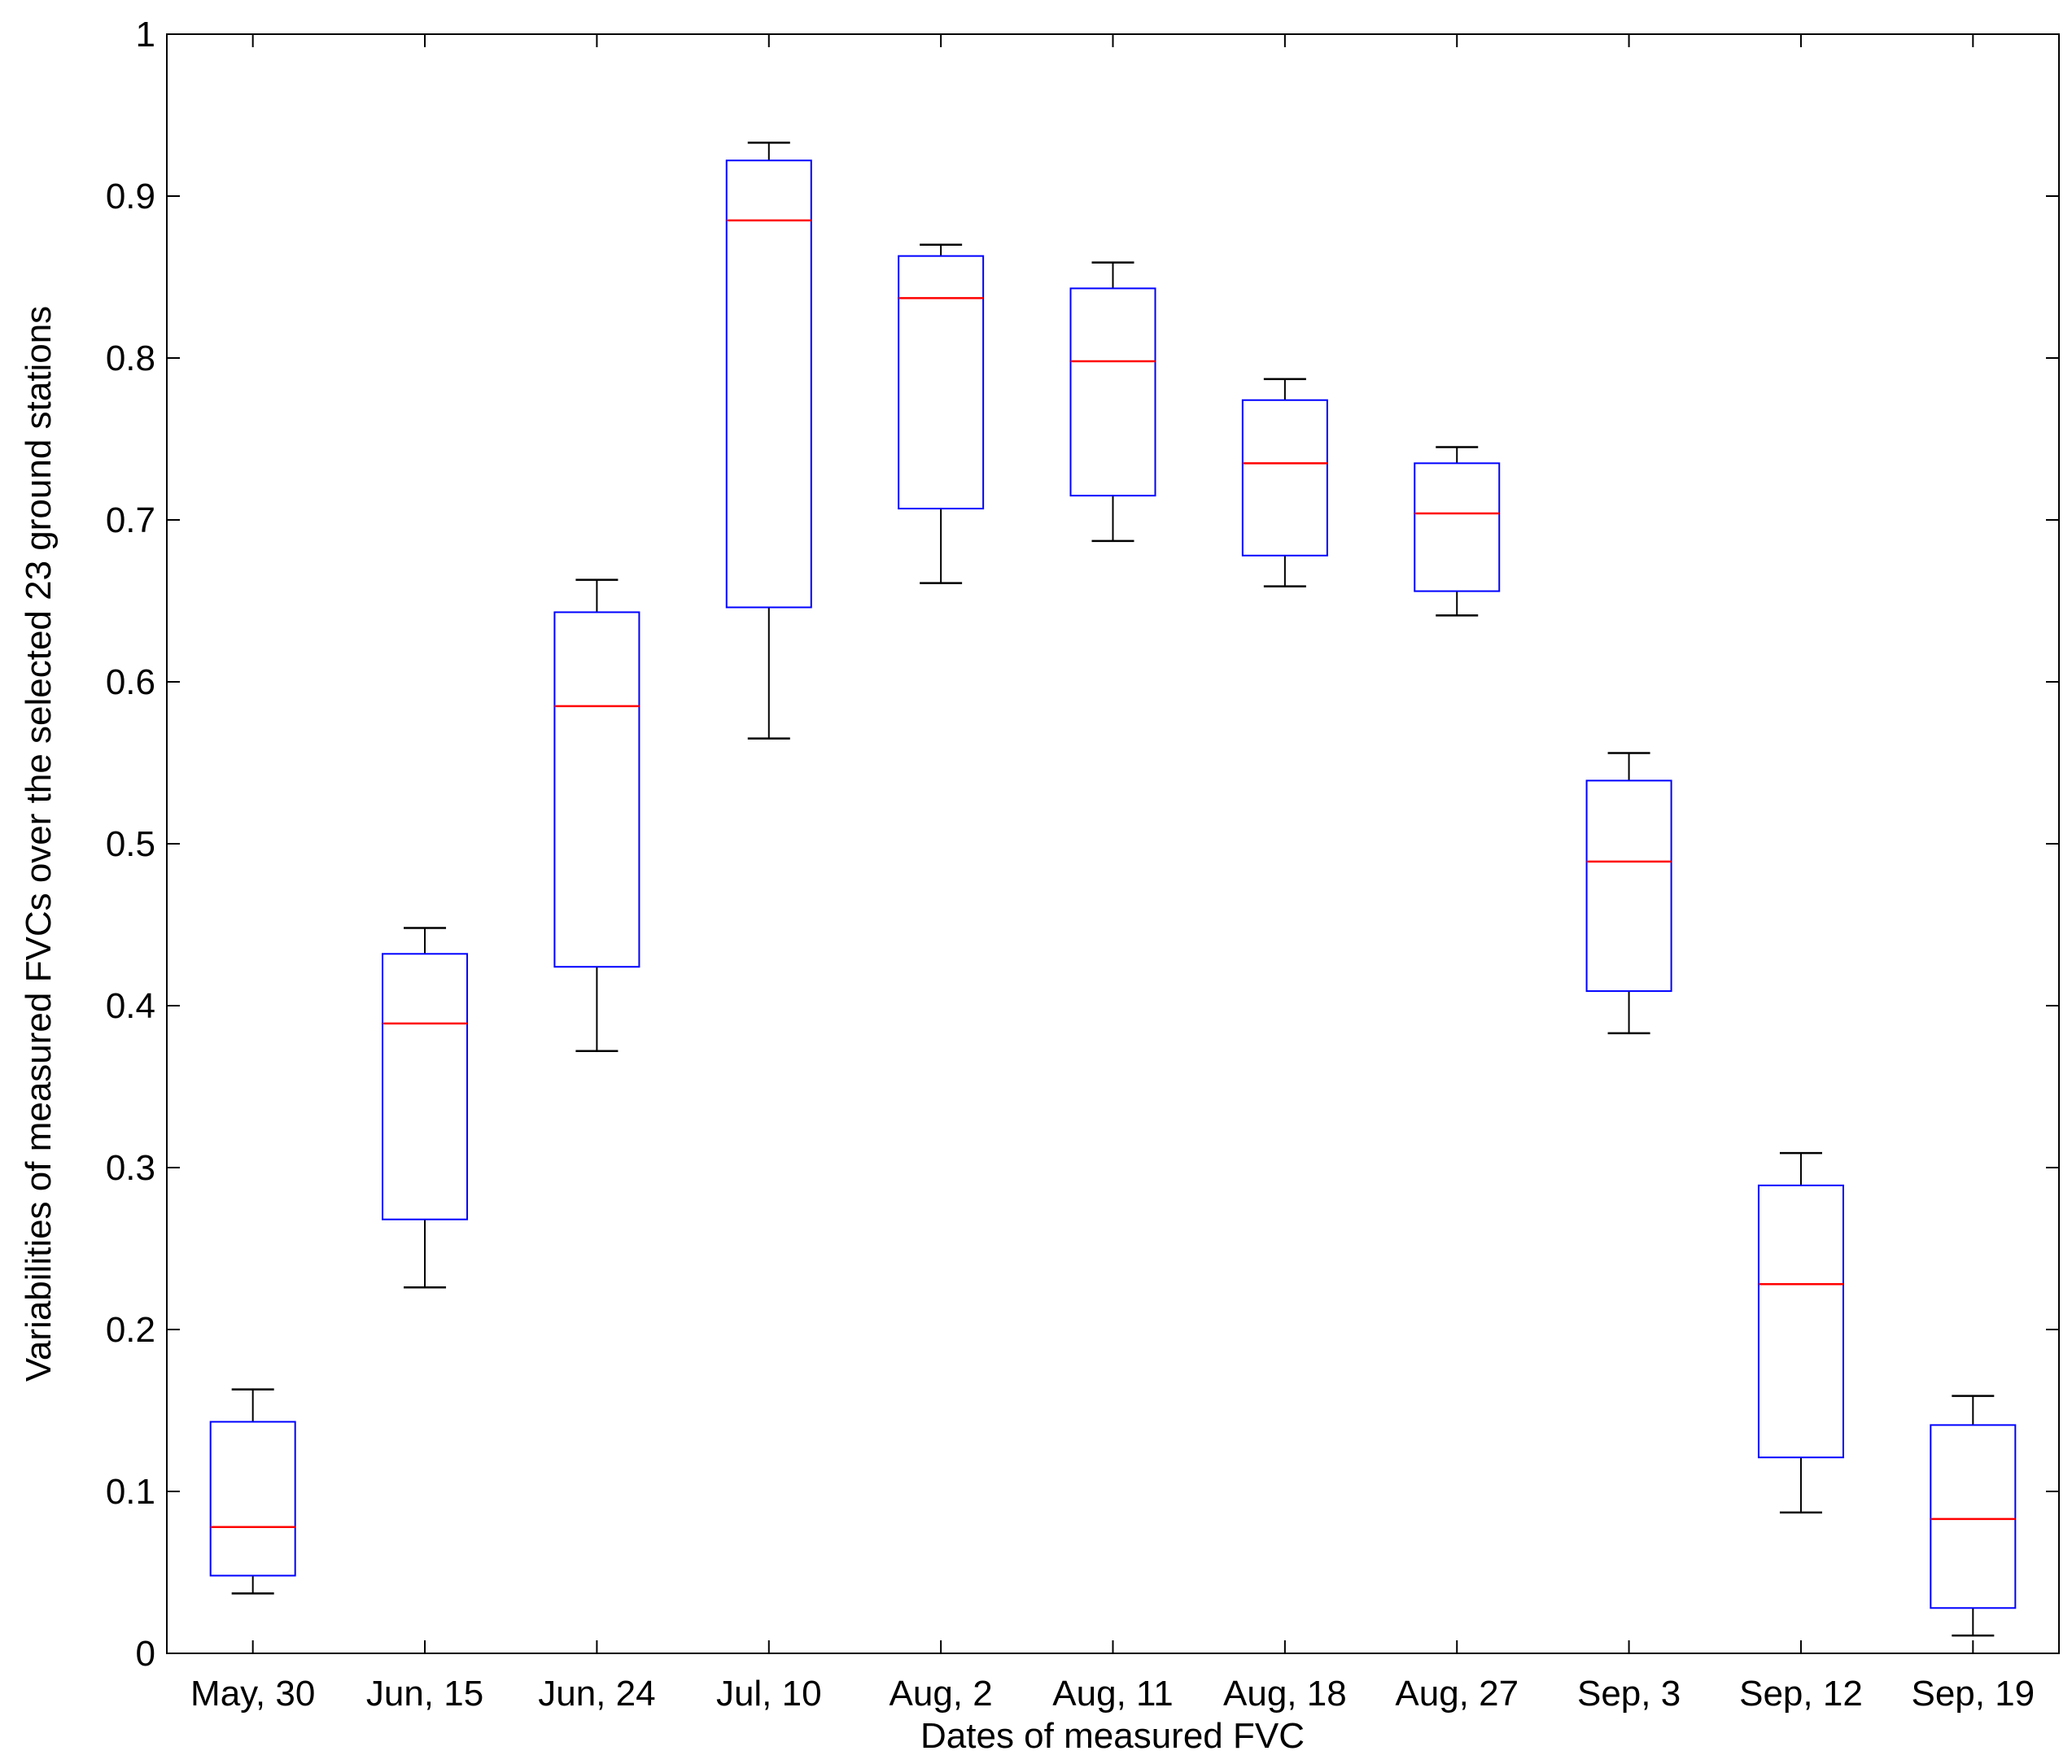  What do you see at coordinates (130, 1492) in the screenshot?
I see `y-tick-label: 0.1` at bounding box center [130, 1492].